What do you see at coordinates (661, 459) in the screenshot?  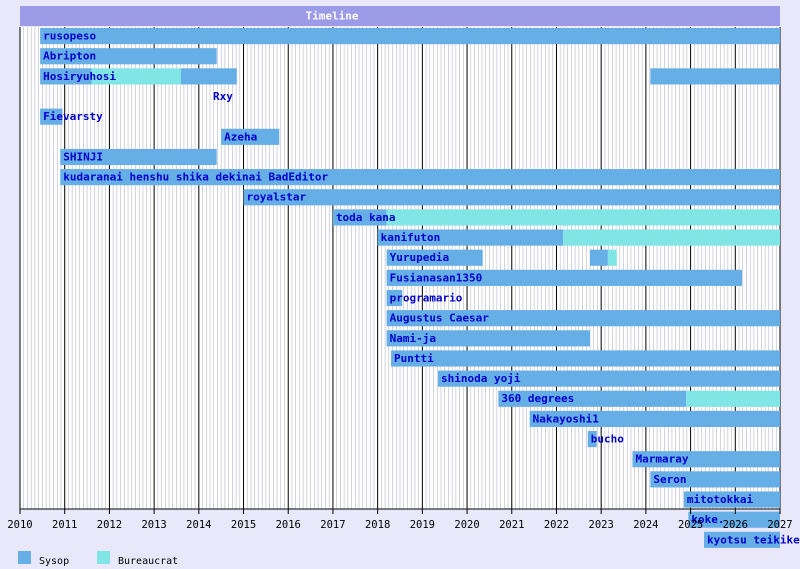 I see `row-label: Marmaray` at bounding box center [661, 459].